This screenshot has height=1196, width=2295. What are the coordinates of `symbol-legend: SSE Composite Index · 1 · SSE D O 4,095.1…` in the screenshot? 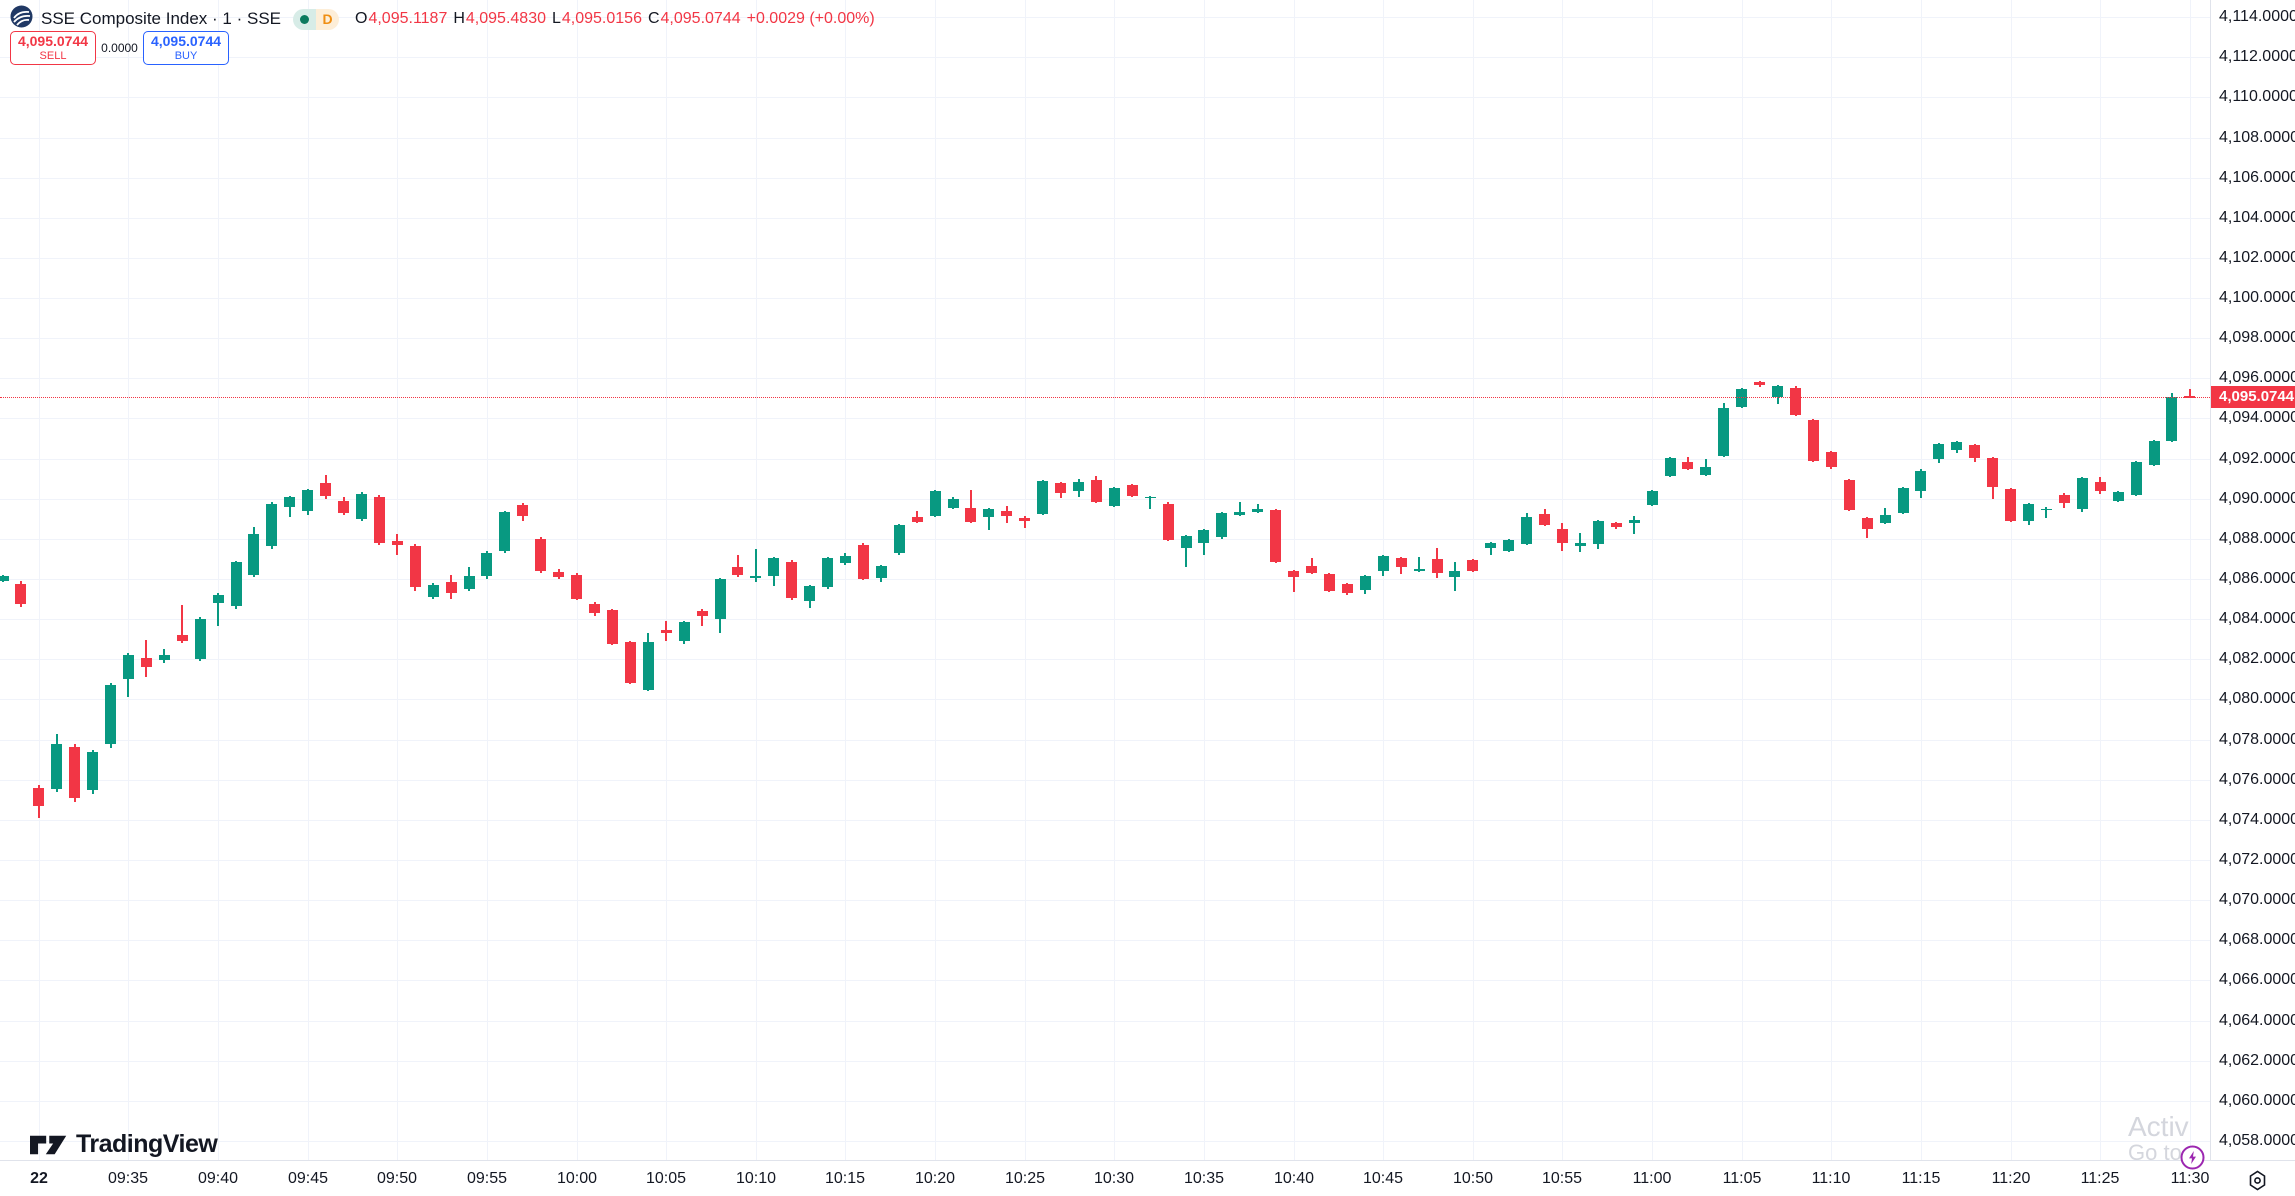 It's located at (442, 19).